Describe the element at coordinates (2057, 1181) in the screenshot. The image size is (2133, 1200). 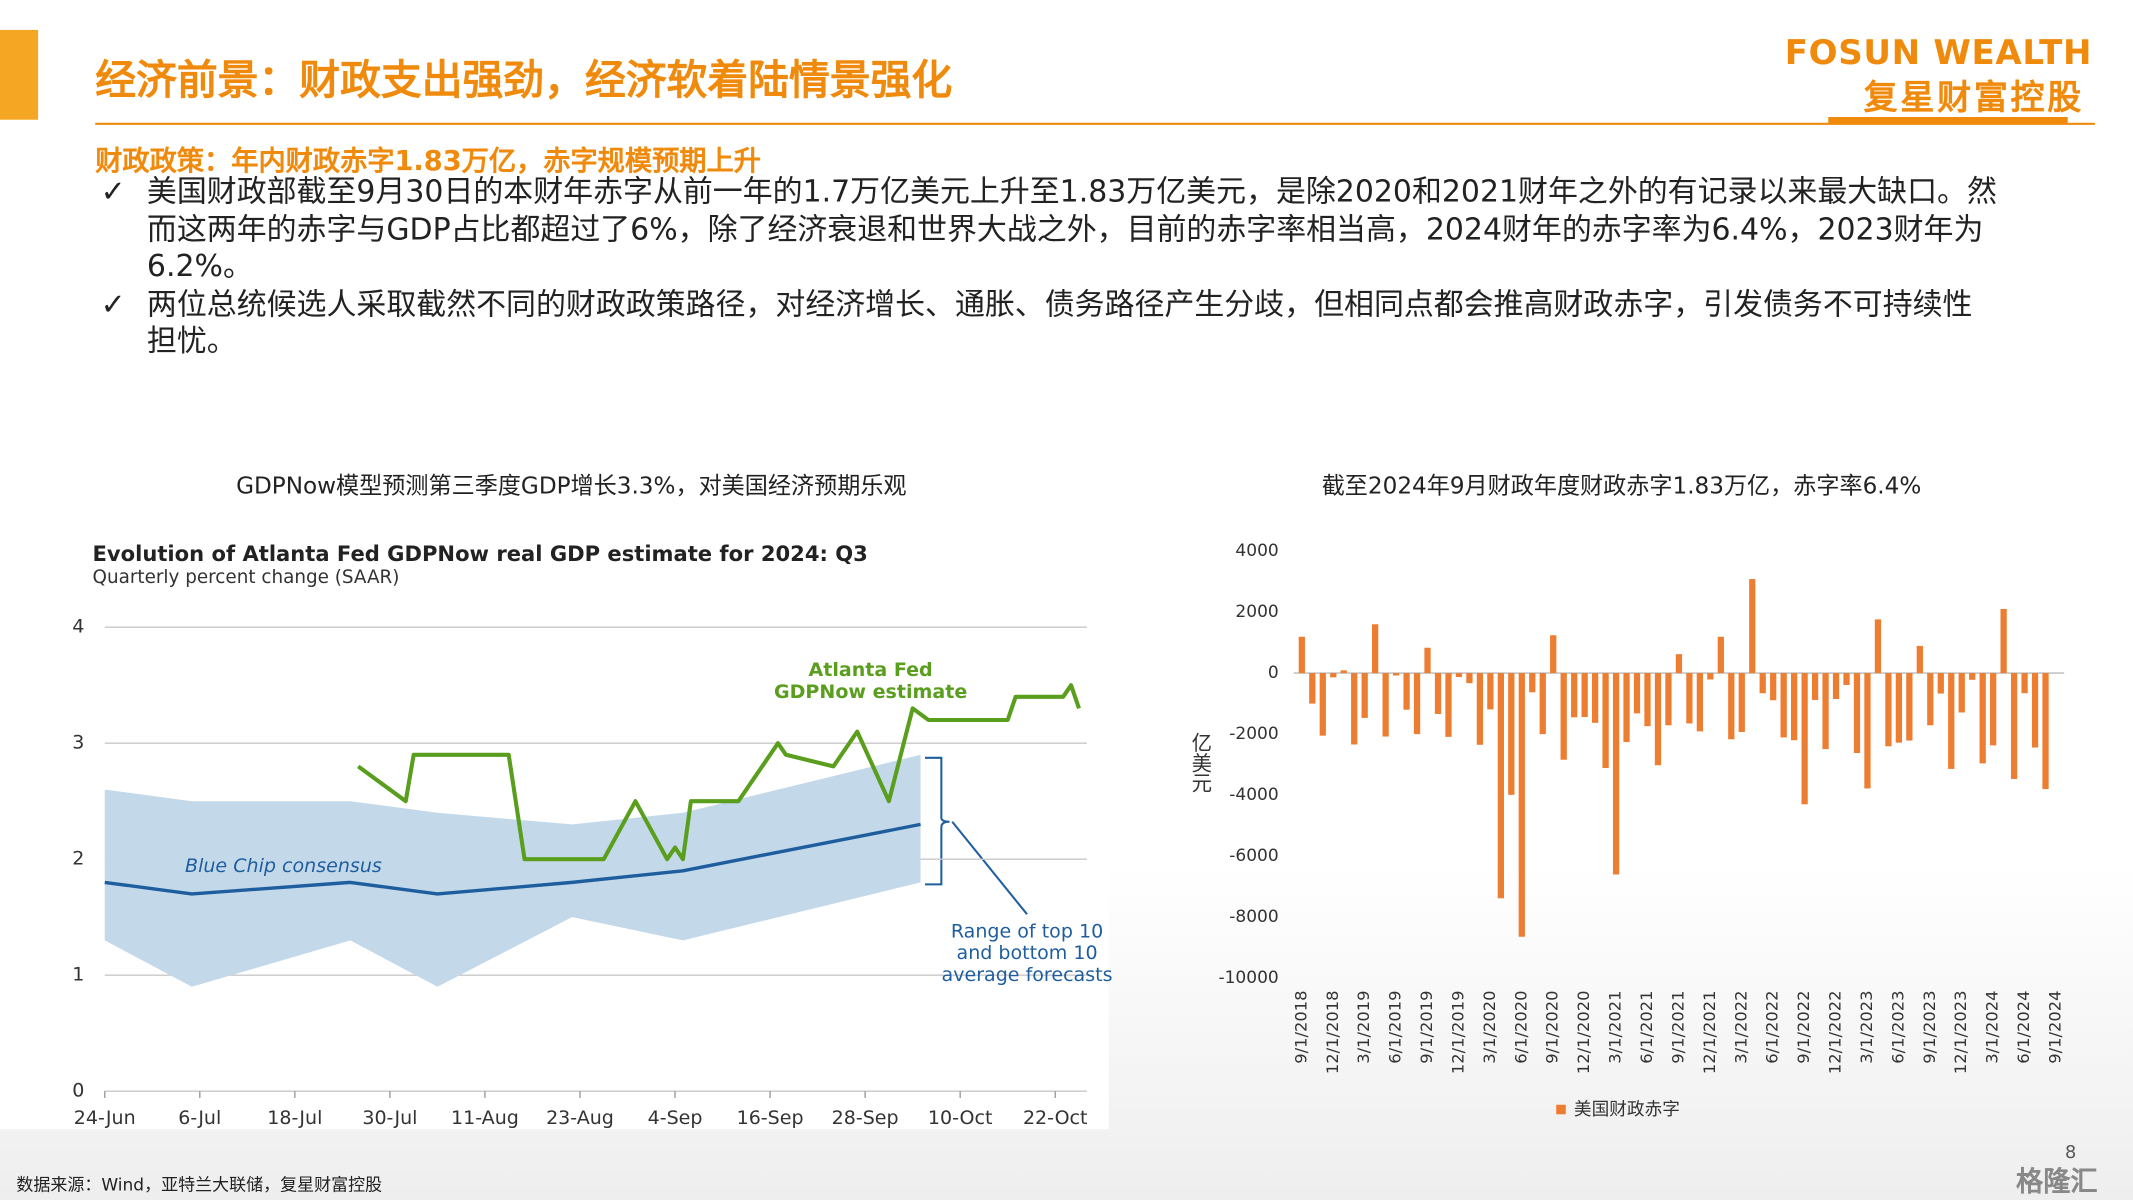
I see `watermark: 格隆汇` at that location.